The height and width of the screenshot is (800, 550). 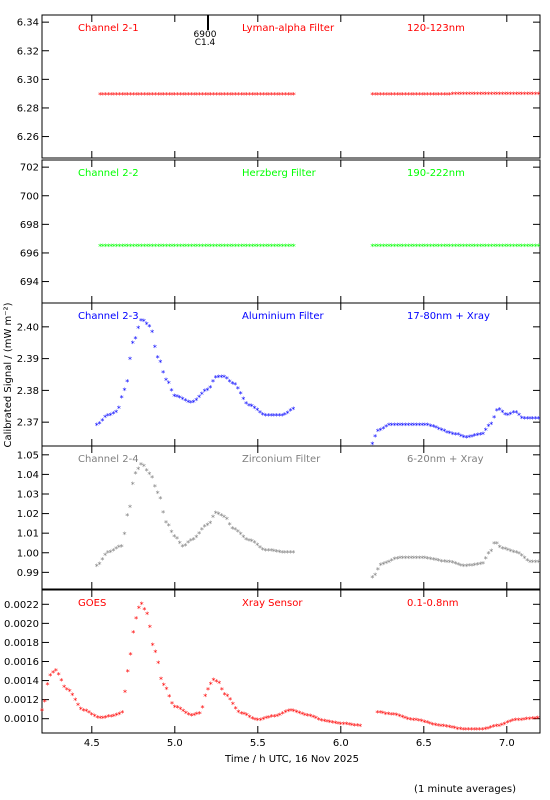 What do you see at coordinates (424, 743) in the screenshot?
I see `x-tick-label: 6.5` at bounding box center [424, 743].